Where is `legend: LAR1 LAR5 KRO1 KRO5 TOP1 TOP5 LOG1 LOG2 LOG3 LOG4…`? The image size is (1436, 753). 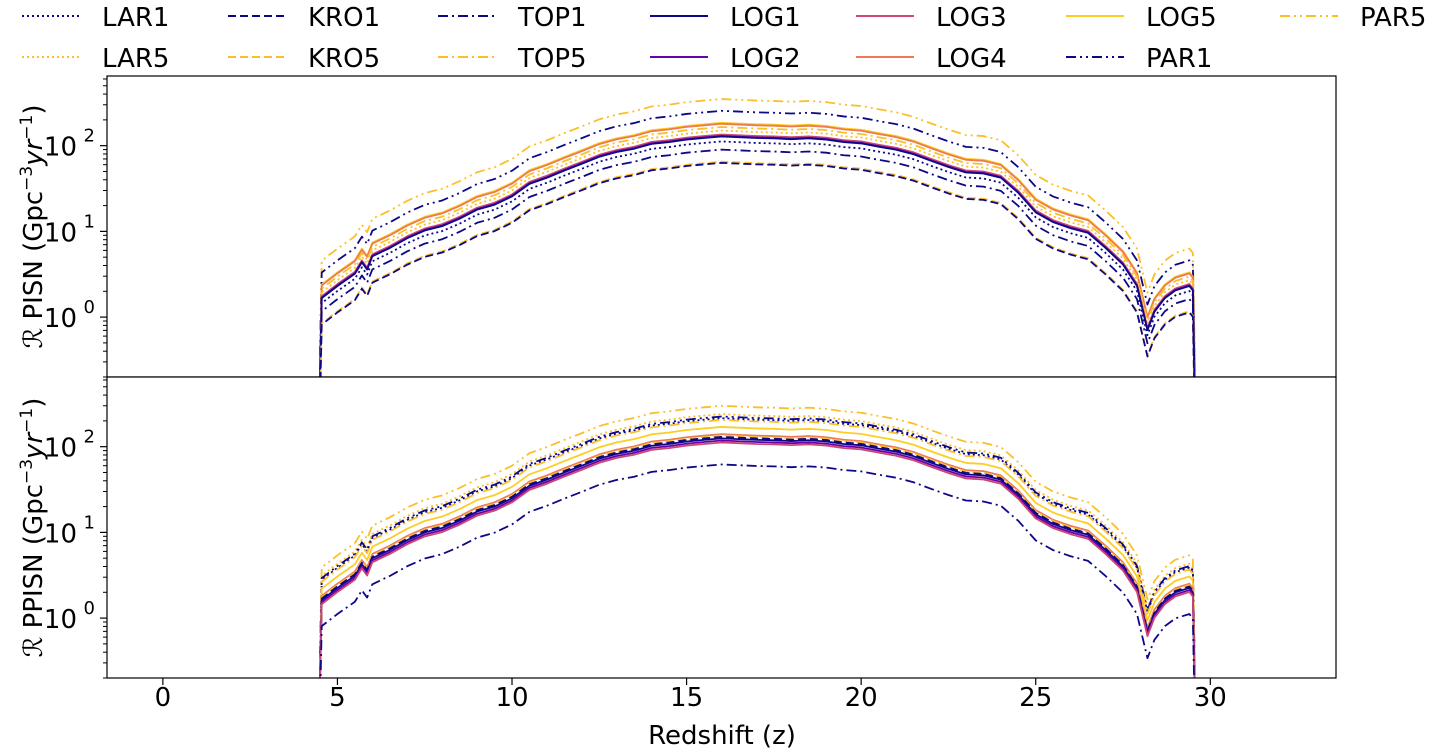 legend: LAR1 LAR5 KRO1 KRO5 TOP1 TOP5 LOG1 LOG2 LOG3 LOG4… is located at coordinates (724, 38).